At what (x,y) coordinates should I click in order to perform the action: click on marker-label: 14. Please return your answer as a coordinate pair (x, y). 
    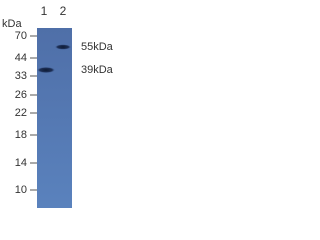
    Looking at the image, I should click on (21, 163).